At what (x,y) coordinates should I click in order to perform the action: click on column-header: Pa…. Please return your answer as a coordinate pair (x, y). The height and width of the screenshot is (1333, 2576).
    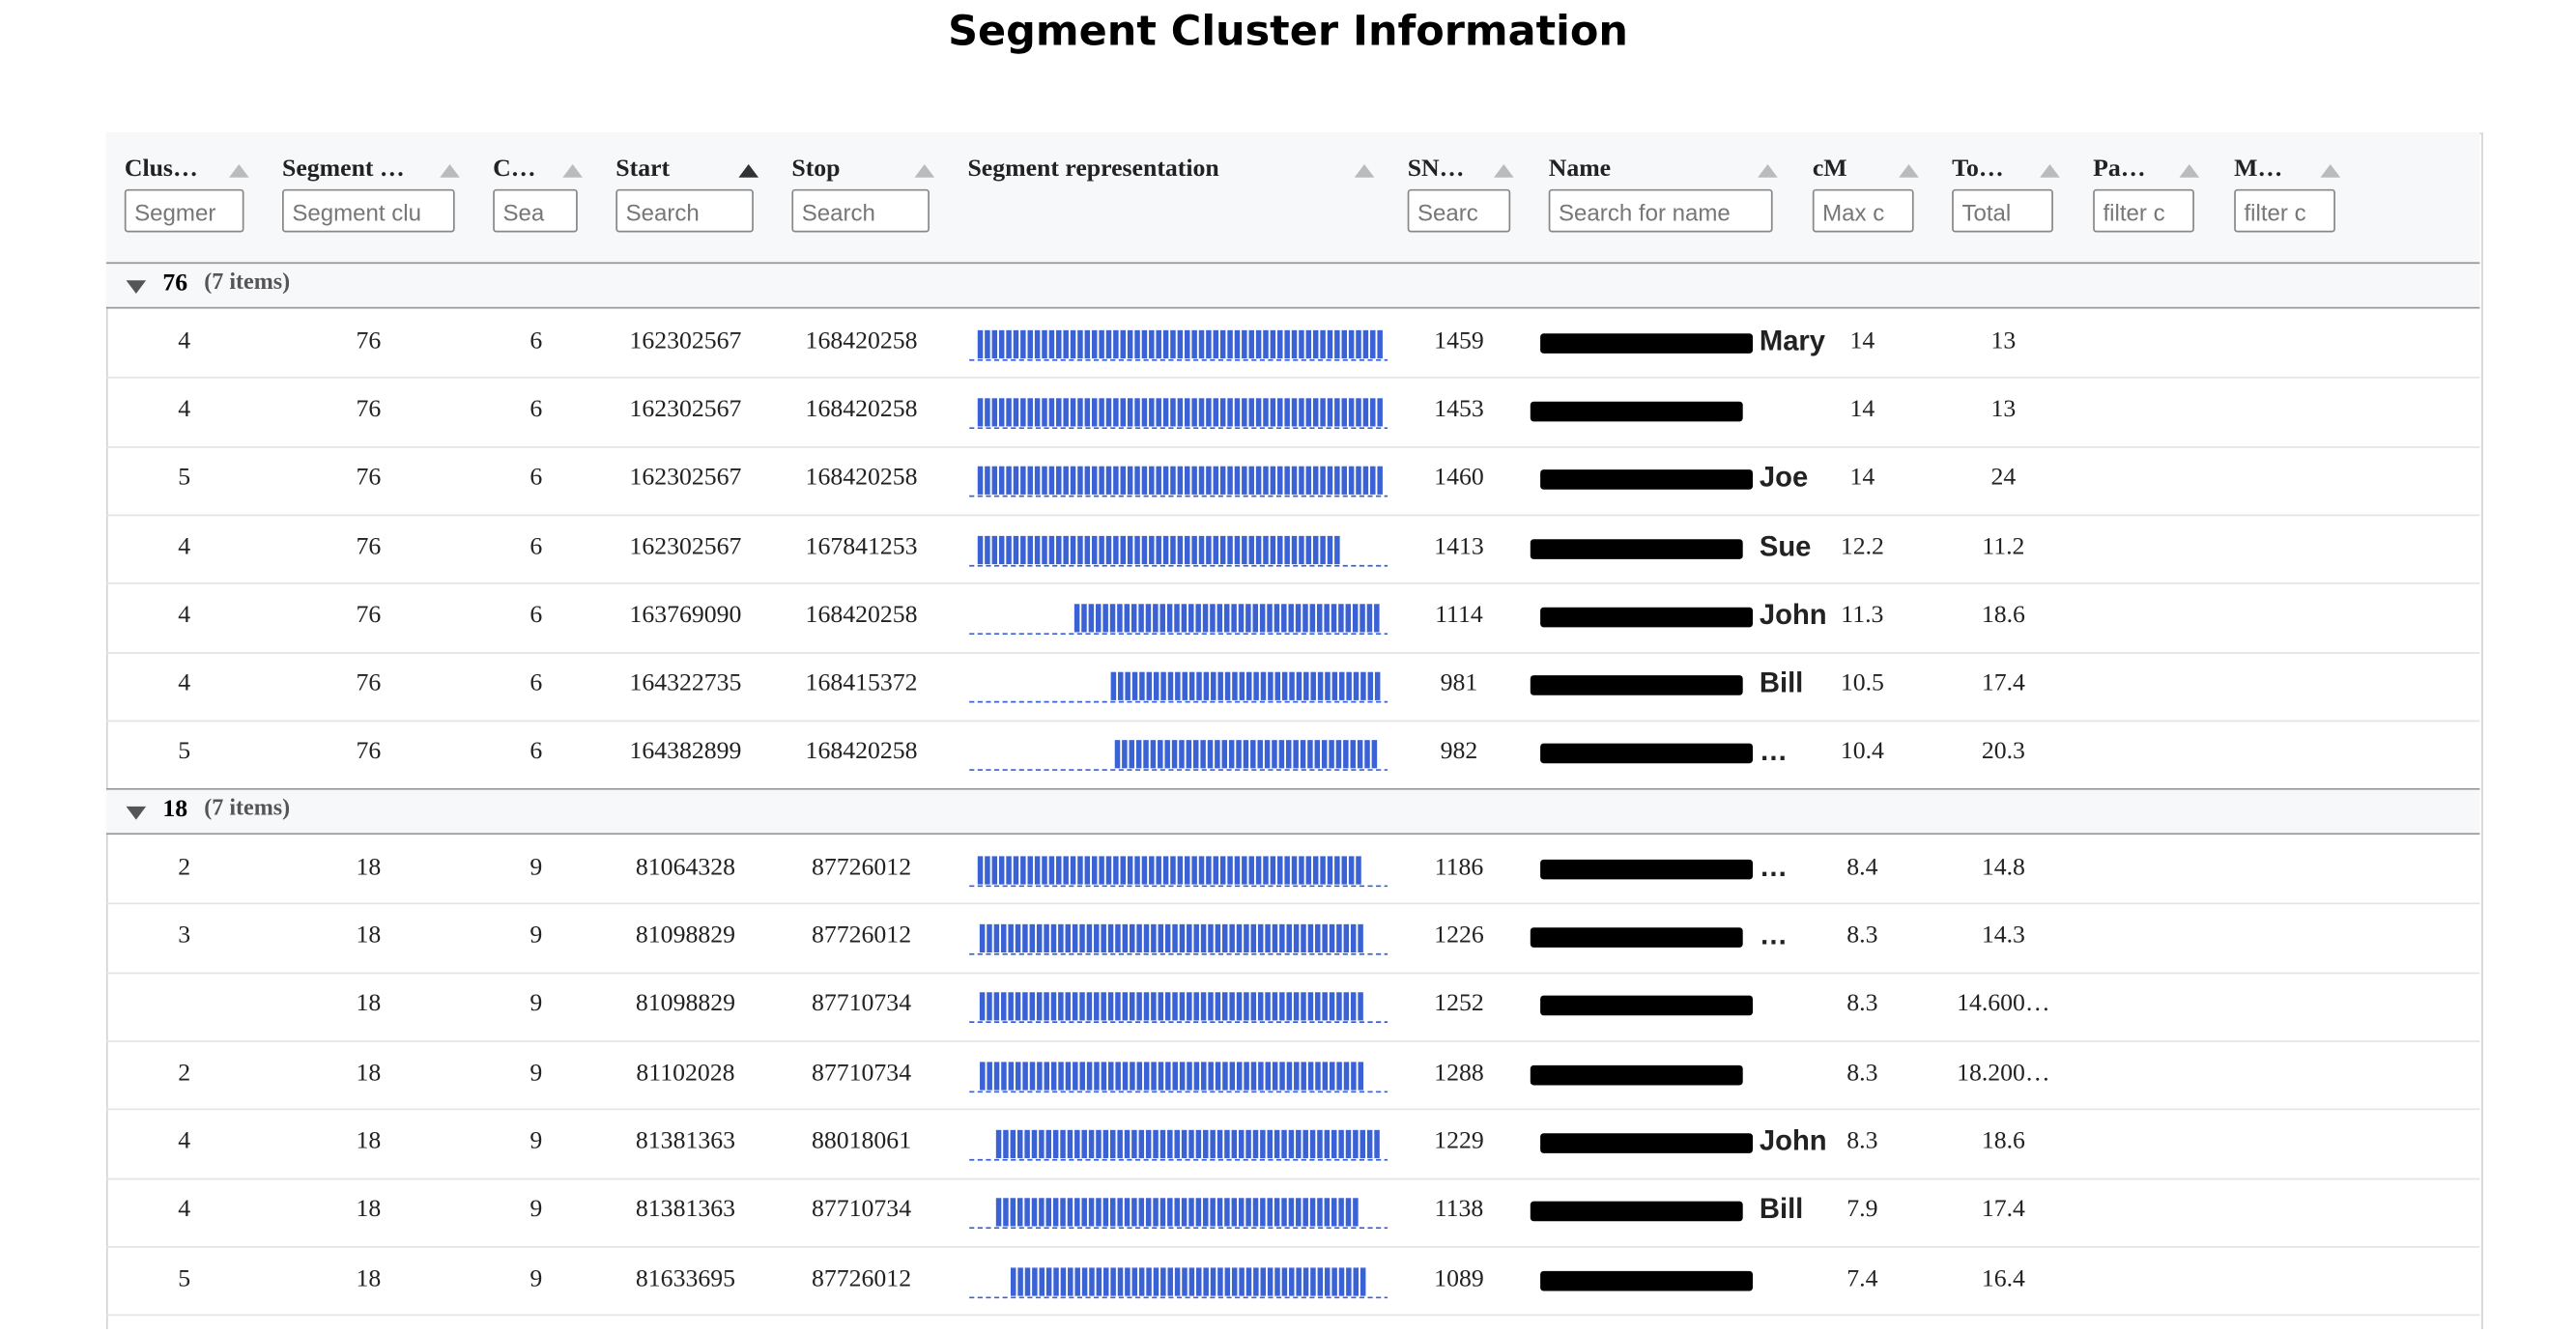
    Looking at the image, I should click on (2120, 169).